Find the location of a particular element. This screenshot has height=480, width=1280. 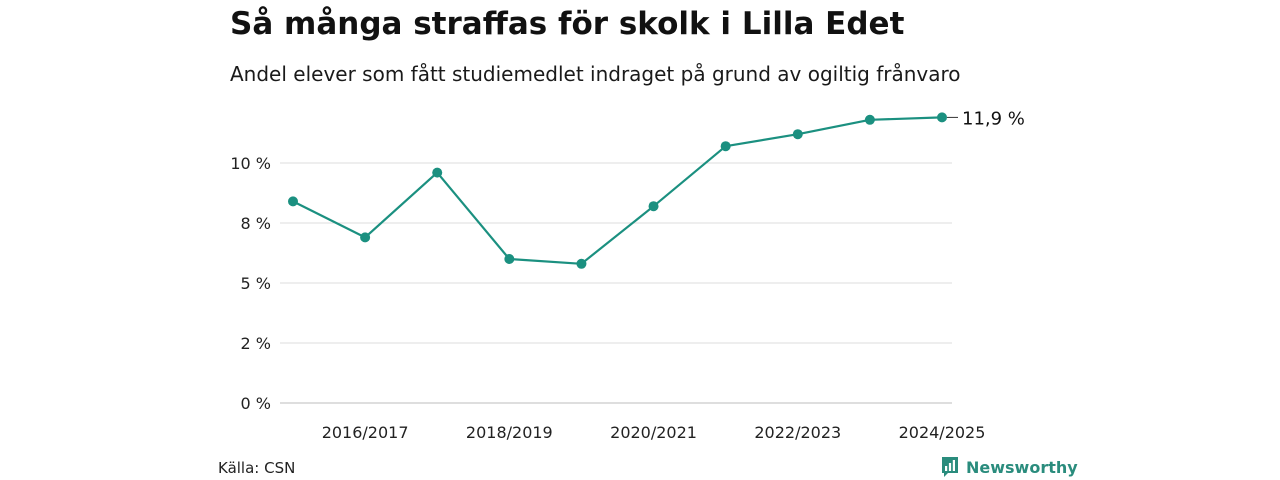

brand-logo: Newsworthy is located at coordinates (1009, 467).